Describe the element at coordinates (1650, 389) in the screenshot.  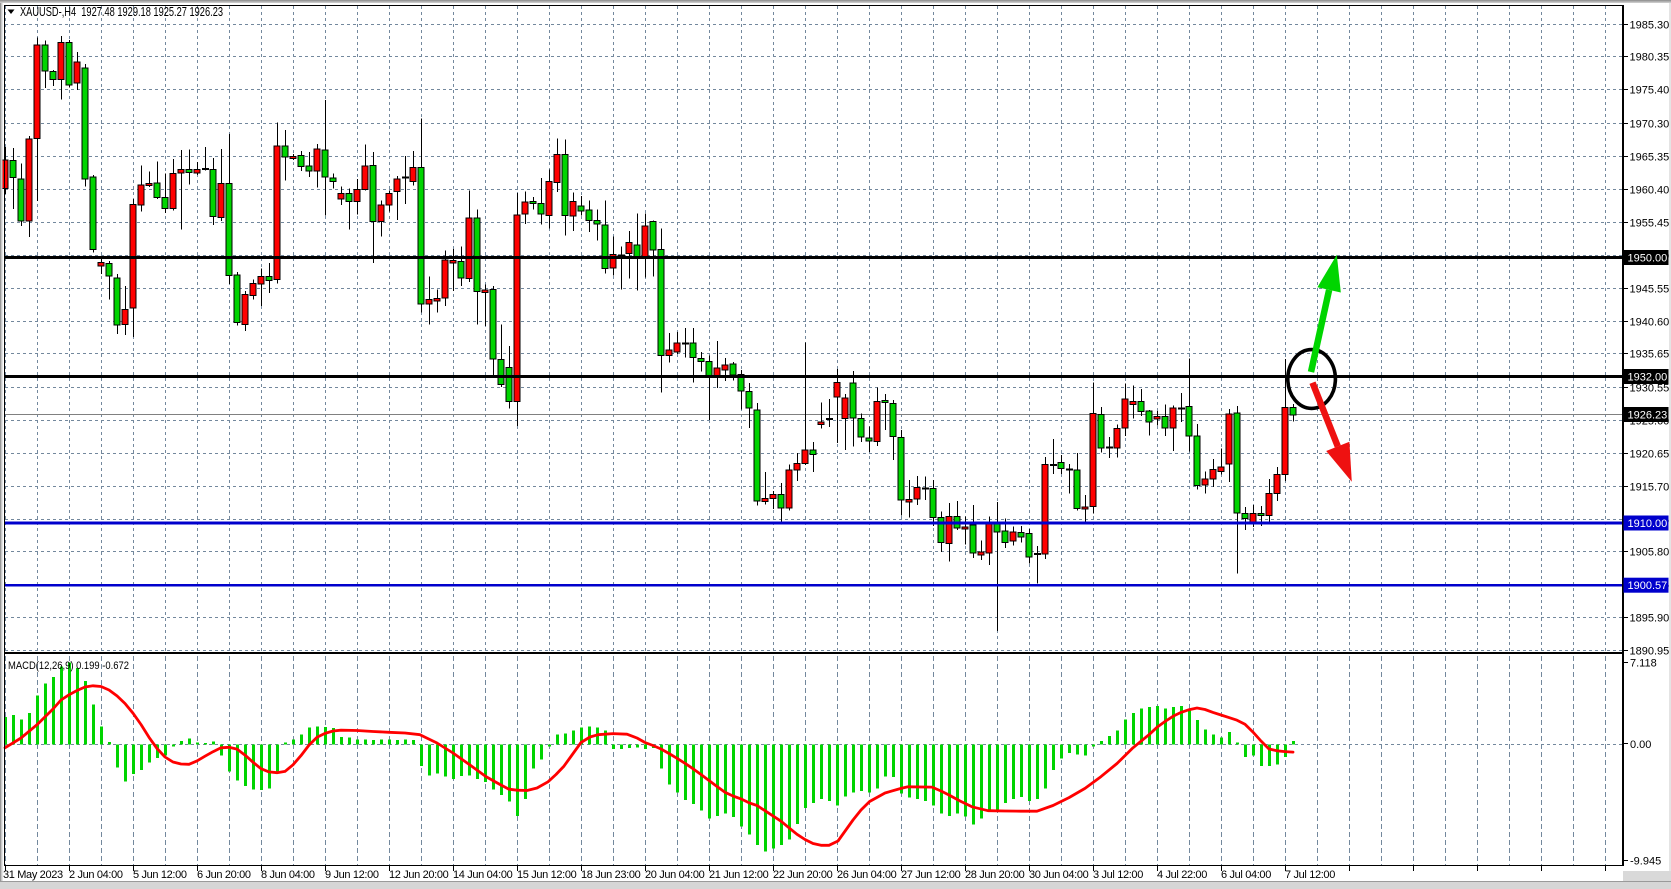
I see `svg-text: 1930.55` at that location.